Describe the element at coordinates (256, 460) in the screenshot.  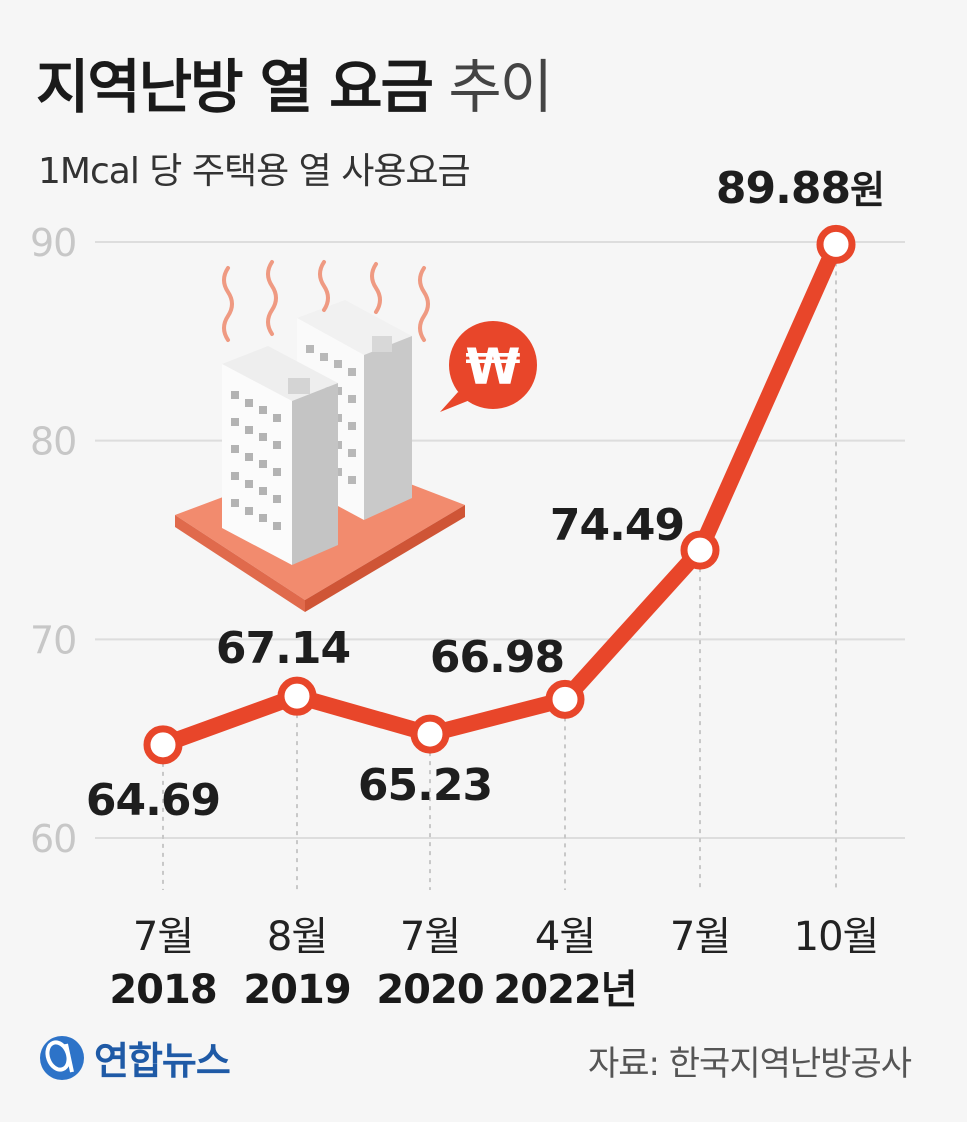
I see `front-building-windows` at that location.